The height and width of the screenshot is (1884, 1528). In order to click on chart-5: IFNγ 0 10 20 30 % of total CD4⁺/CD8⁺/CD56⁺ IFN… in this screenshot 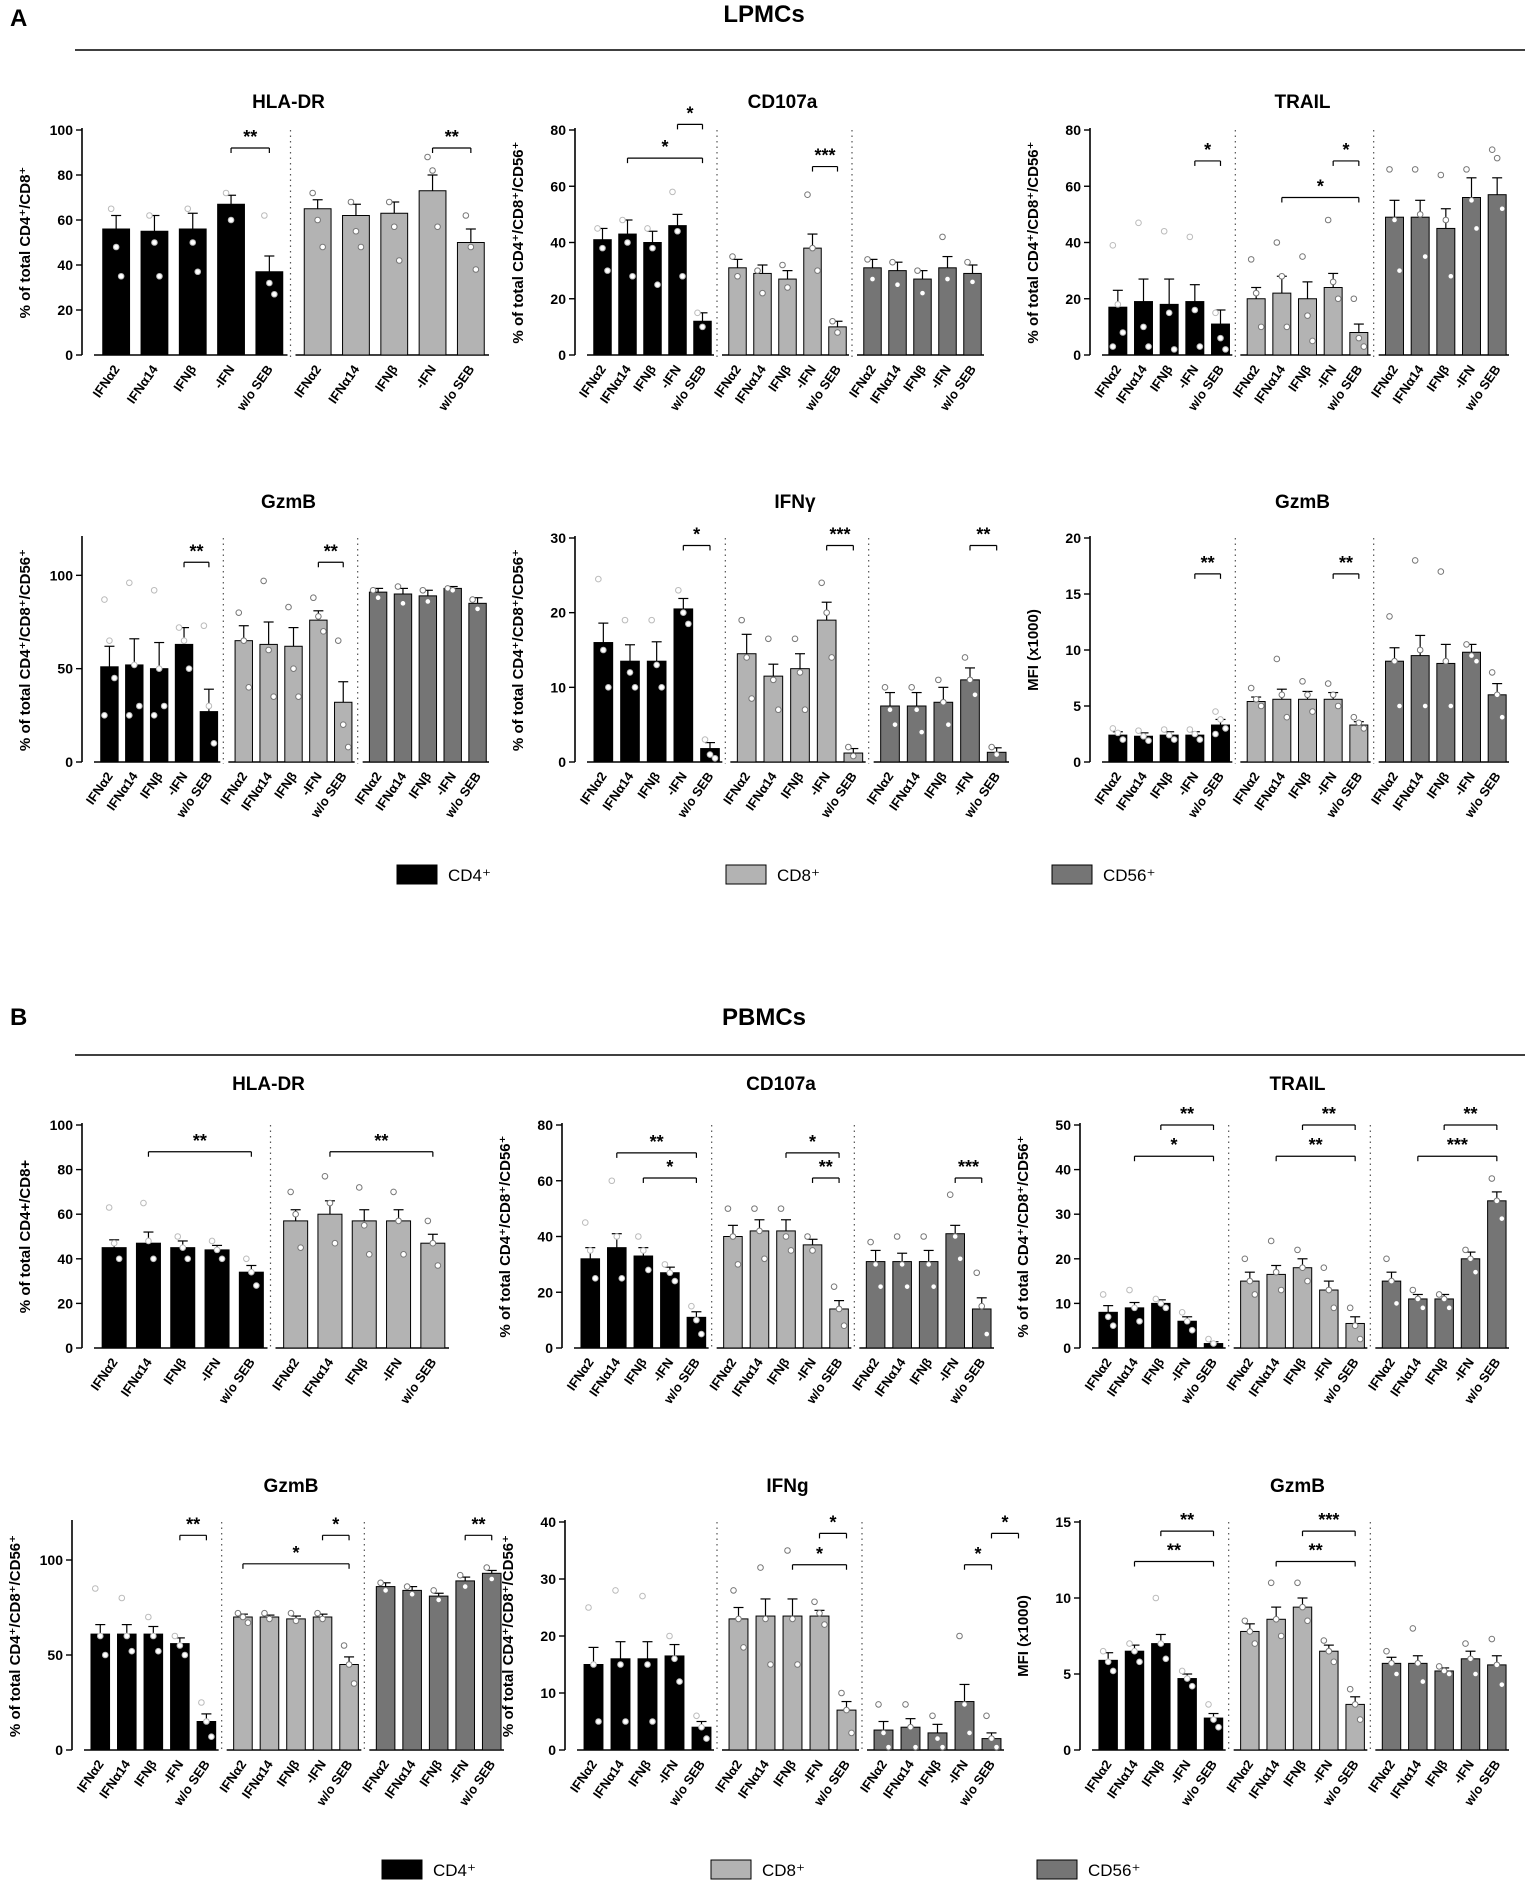, I will do `click(759, 656)`.